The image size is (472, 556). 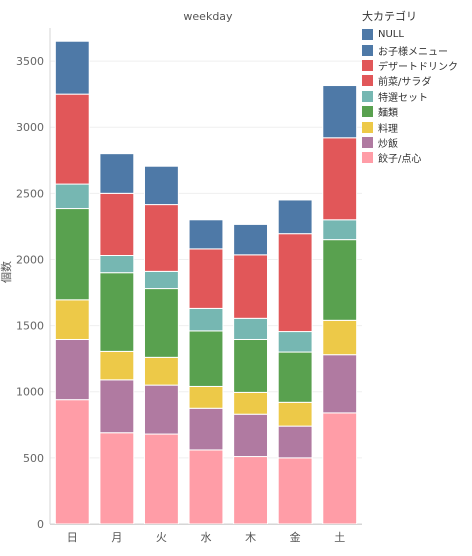 What do you see at coordinates (72, 319) in the screenshot?
I see `bar-segment: 日 / 料理: 300` at bounding box center [72, 319].